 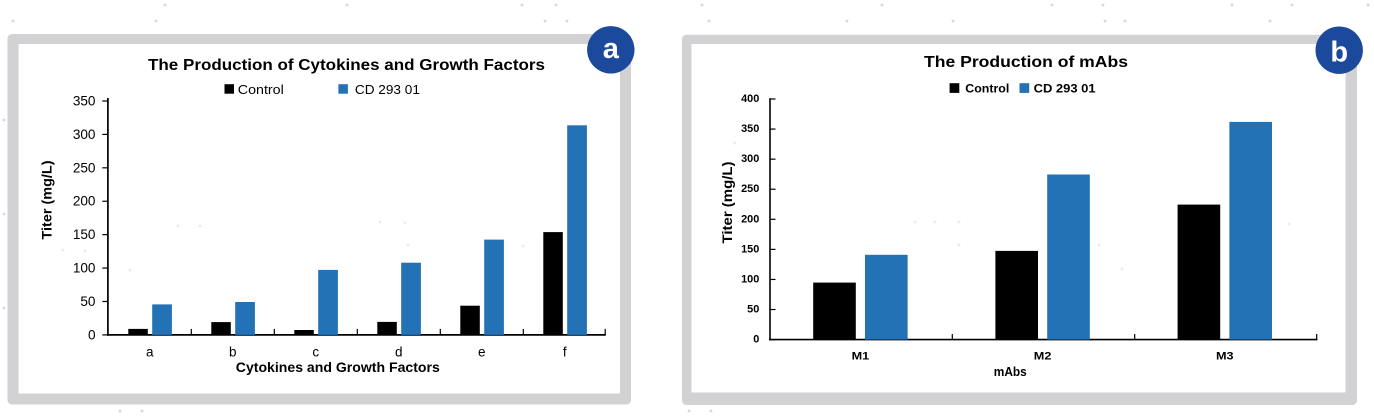 I want to click on svg-text: e, so click(x=482, y=352).